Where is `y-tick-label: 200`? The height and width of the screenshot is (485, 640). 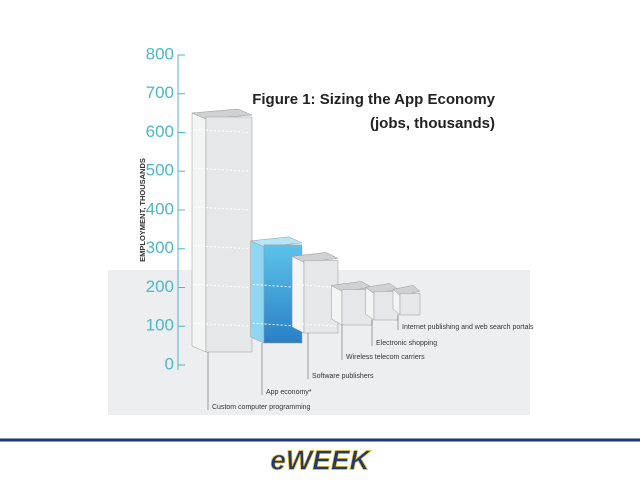
y-tick-label: 200 is located at coordinates (160, 286).